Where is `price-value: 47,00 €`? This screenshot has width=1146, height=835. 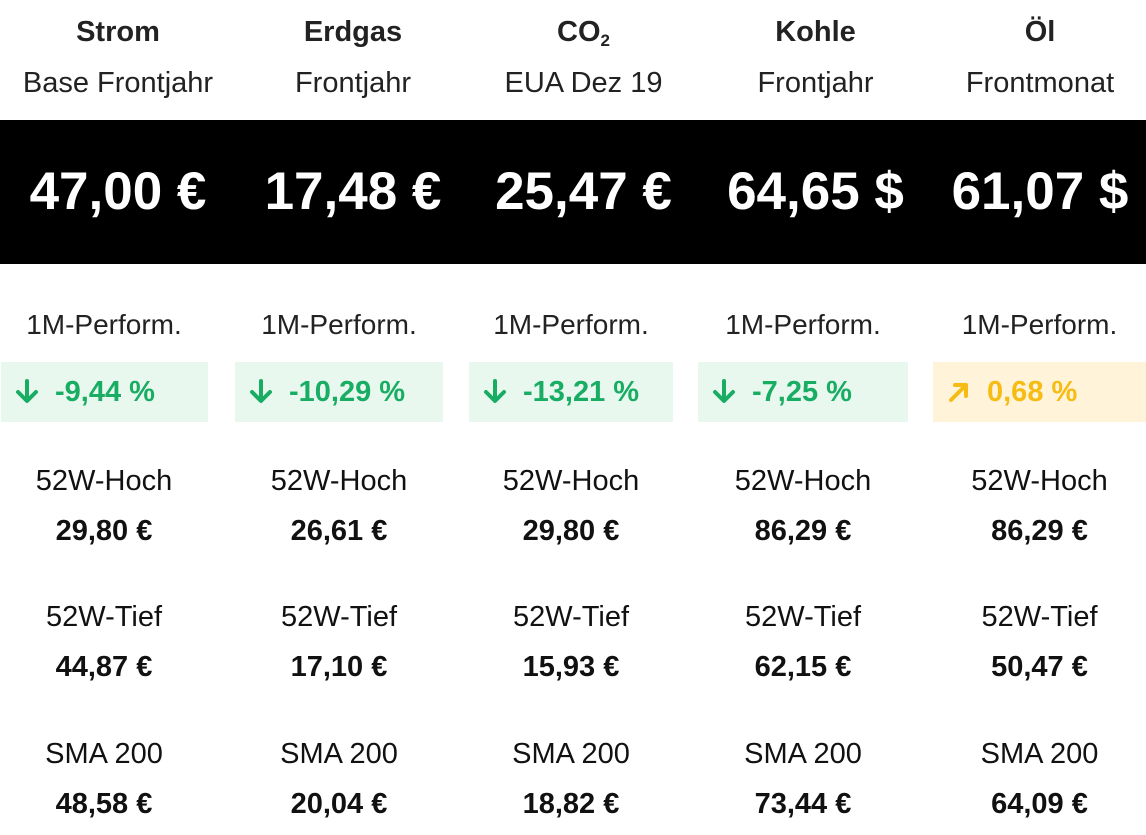
price-value: 47,00 € is located at coordinates (118, 191).